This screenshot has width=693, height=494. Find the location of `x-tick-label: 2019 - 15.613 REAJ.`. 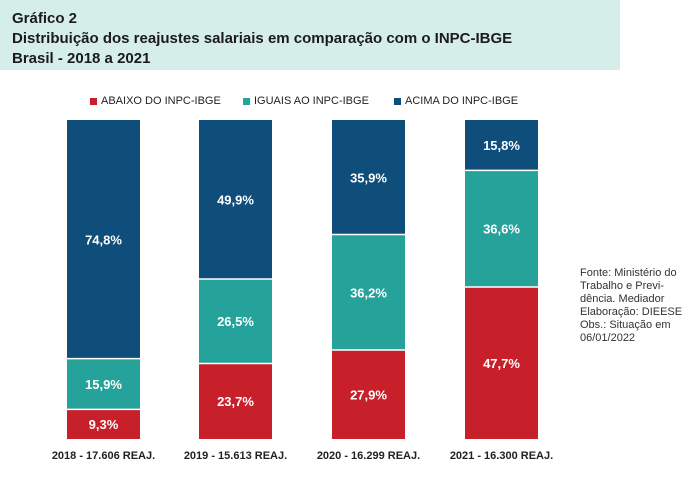

x-tick-label: 2019 - 15.613 REAJ. is located at coordinates (235, 456).